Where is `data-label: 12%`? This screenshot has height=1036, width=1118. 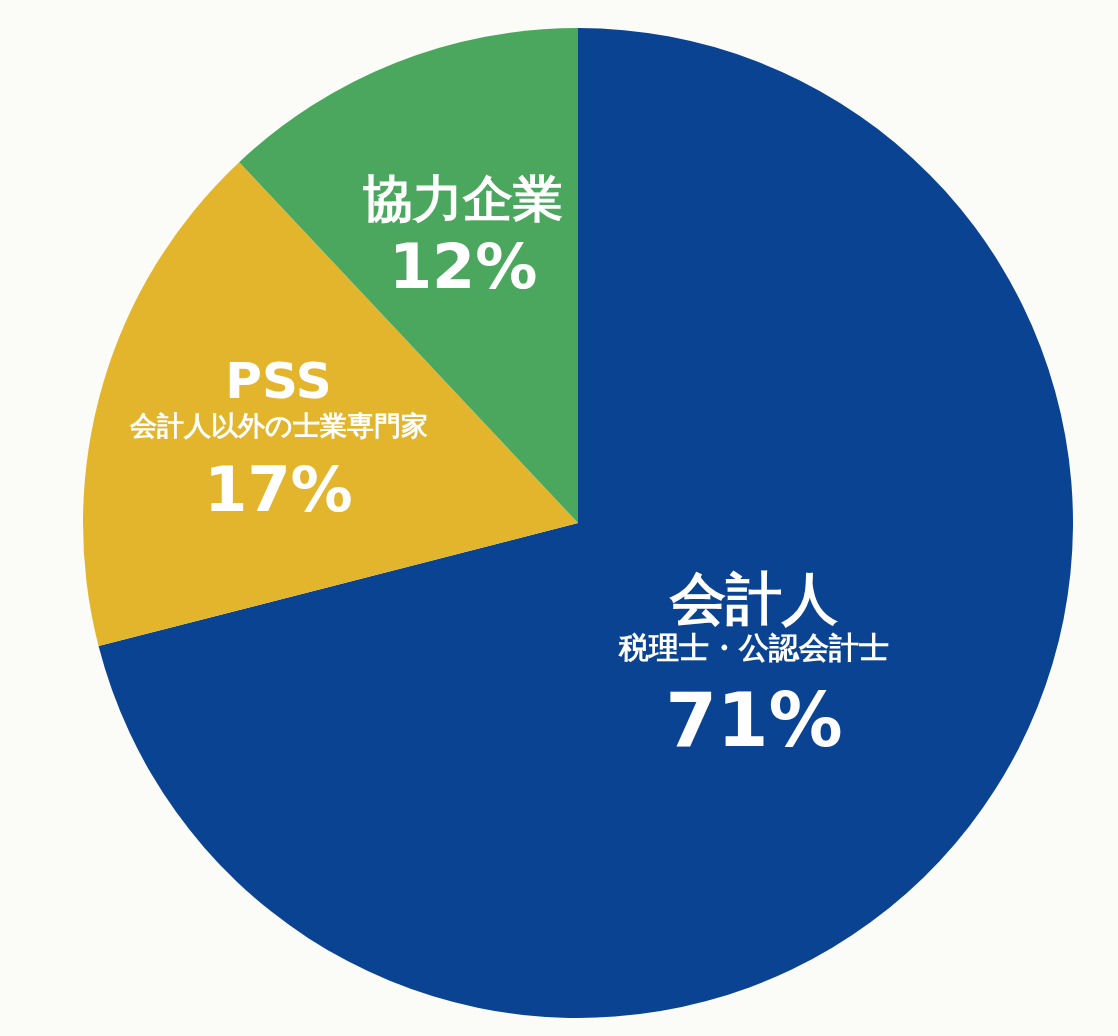
data-label: 12% is located at coordinates (463, 267).